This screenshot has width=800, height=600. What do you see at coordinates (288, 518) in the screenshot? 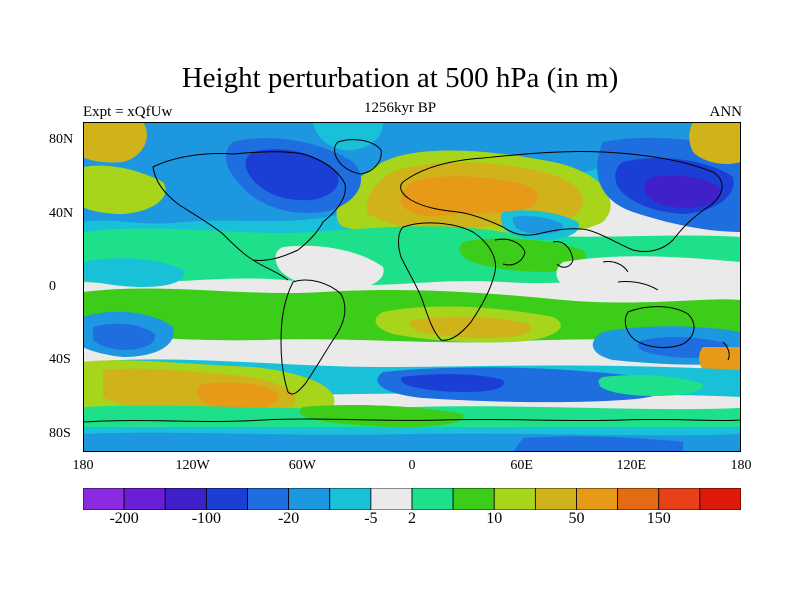
I see `colorbar-label: -20` at bounding box center [288, 518].